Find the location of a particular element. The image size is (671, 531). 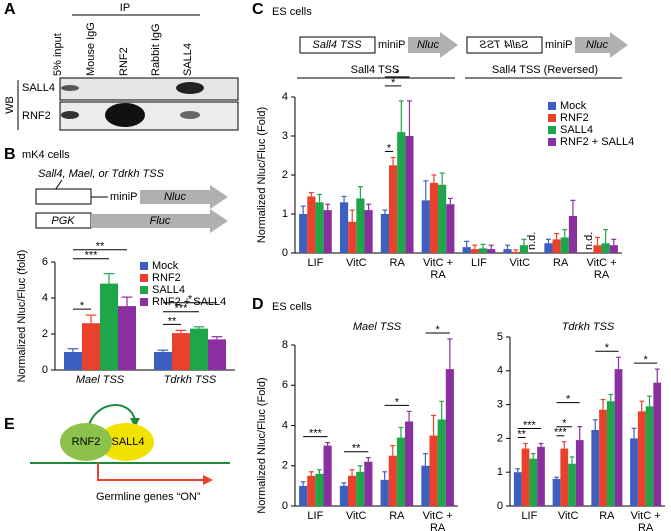

x-label-box: VitC is located at coordinates (356, 516).